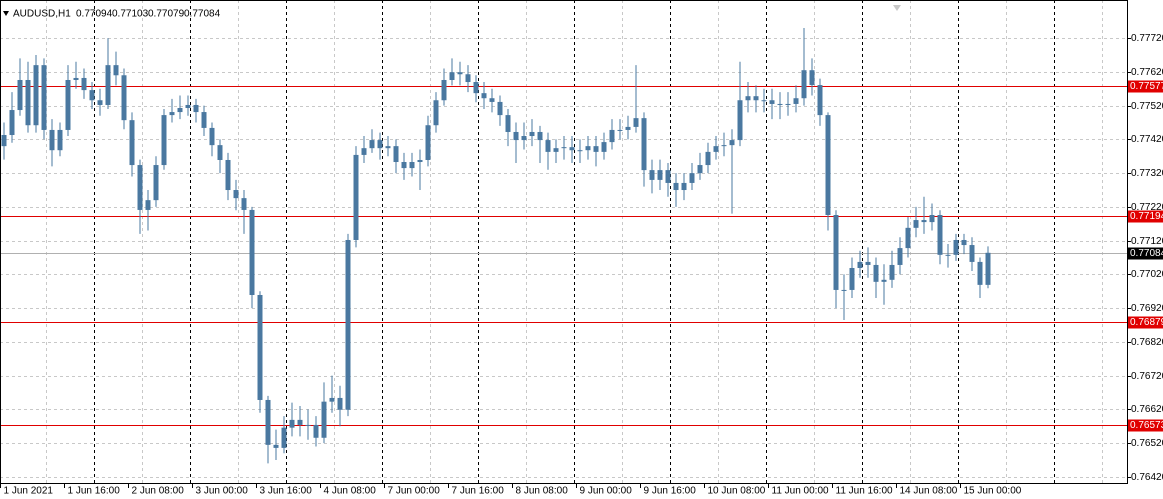 The height and width of the screenshot is (499, 1163). Describe the element at coordinates (1145, 253) in the screenshot. I see `current-price-box` at that location.